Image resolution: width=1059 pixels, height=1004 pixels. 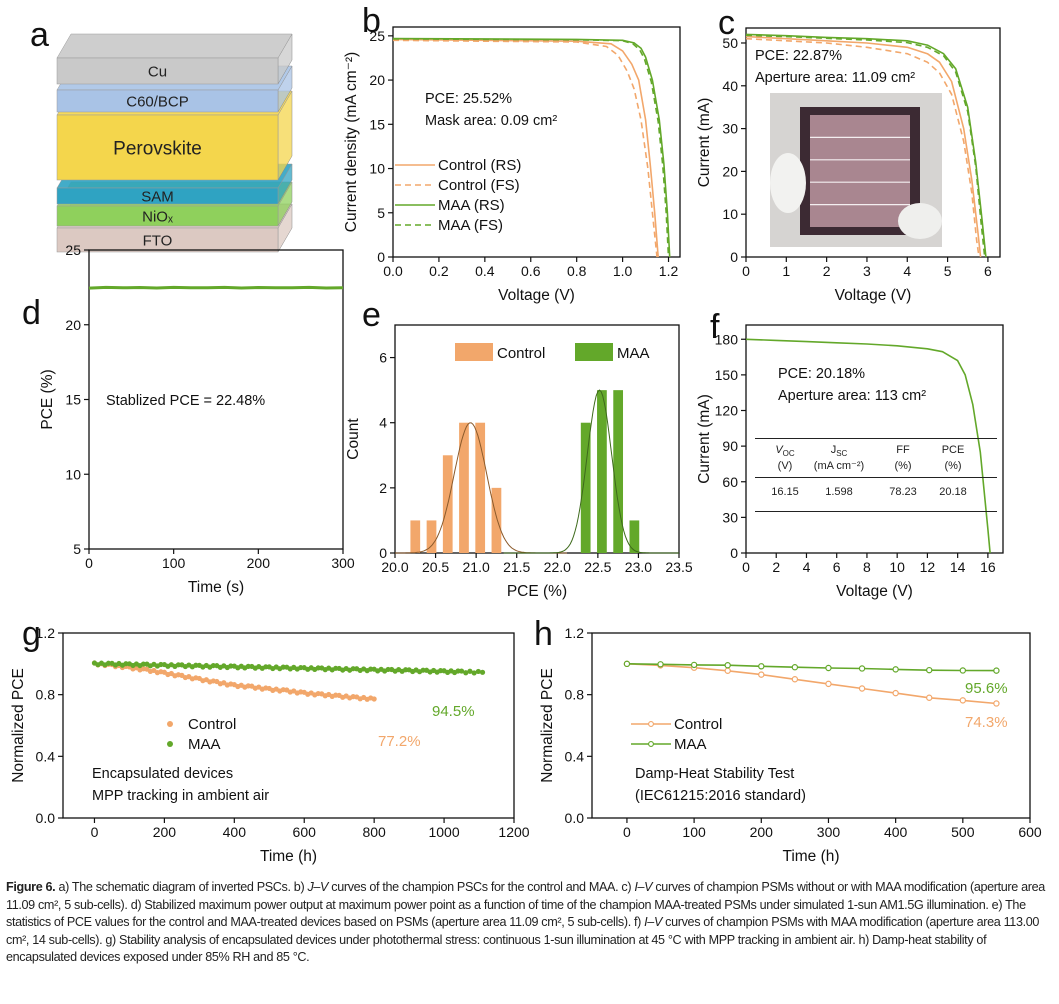 What do you see at coordinates (557, 567) in the screenshot?
I see `x-tick-label: 22.0` at bounding box center [557, 567].